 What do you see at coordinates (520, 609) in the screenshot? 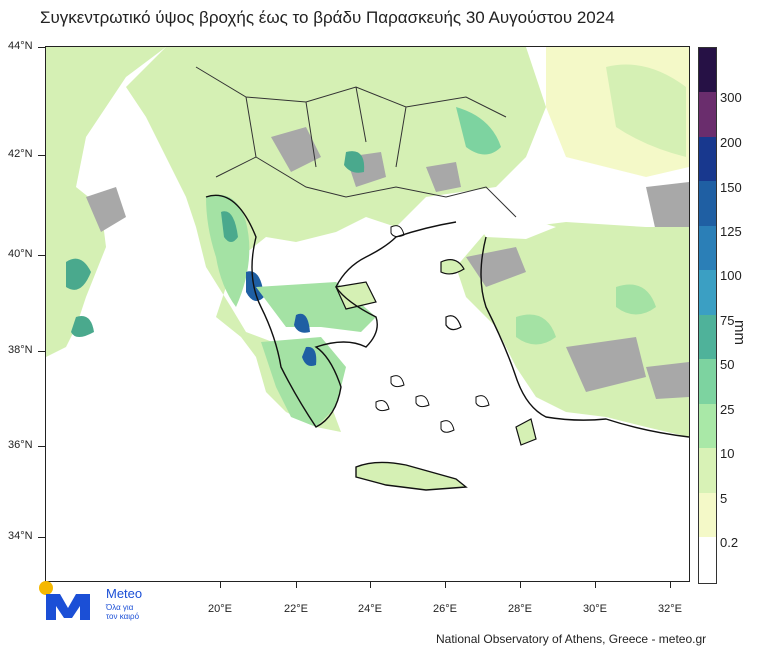
I see `lon-label-28: 28°E` at bounding box center [520, 609].